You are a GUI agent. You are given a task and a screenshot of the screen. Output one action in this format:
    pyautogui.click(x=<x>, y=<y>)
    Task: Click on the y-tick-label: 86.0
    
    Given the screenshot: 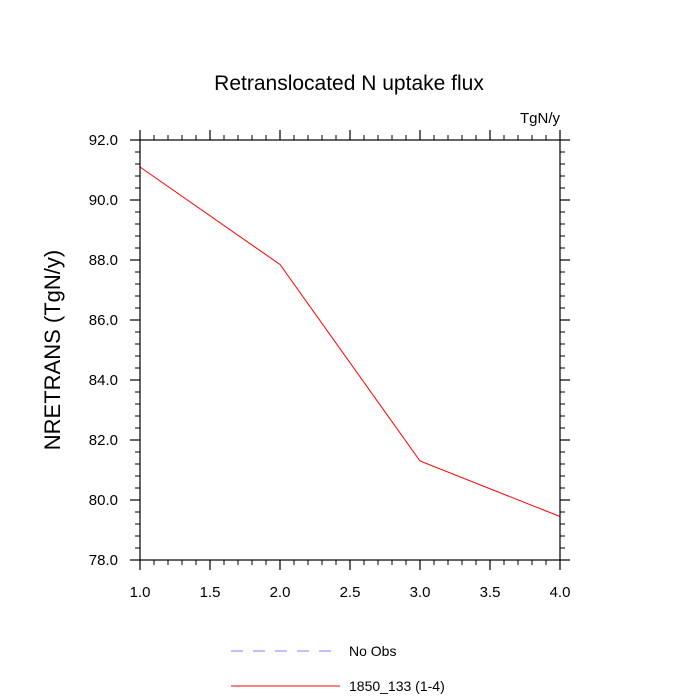 What is the action you would take?
    pyautogui.click(x=103, y=320)
    